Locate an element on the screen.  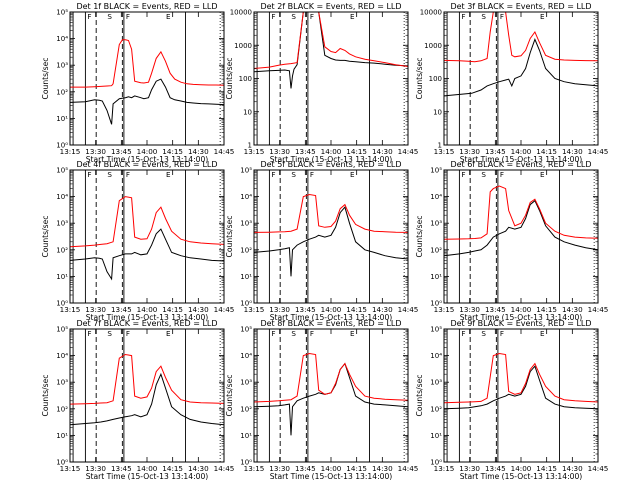
panel-title: Det 2f BLACK = Events, RED = LLD is located at coordinates (330, 6).